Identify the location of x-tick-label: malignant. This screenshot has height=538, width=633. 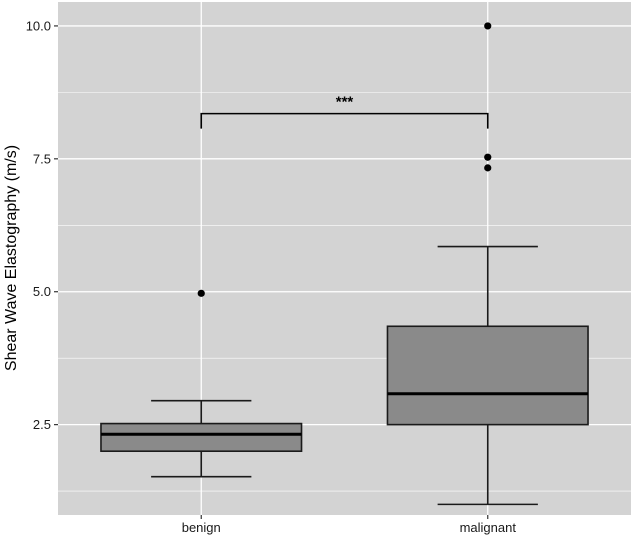
(488, 527).